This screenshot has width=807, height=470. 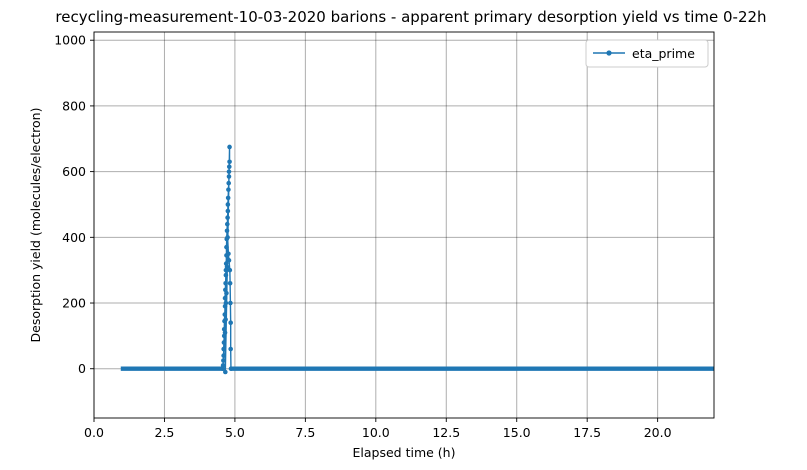 I want to click on y-tick-label: 1000, so click(x=70, y=40).